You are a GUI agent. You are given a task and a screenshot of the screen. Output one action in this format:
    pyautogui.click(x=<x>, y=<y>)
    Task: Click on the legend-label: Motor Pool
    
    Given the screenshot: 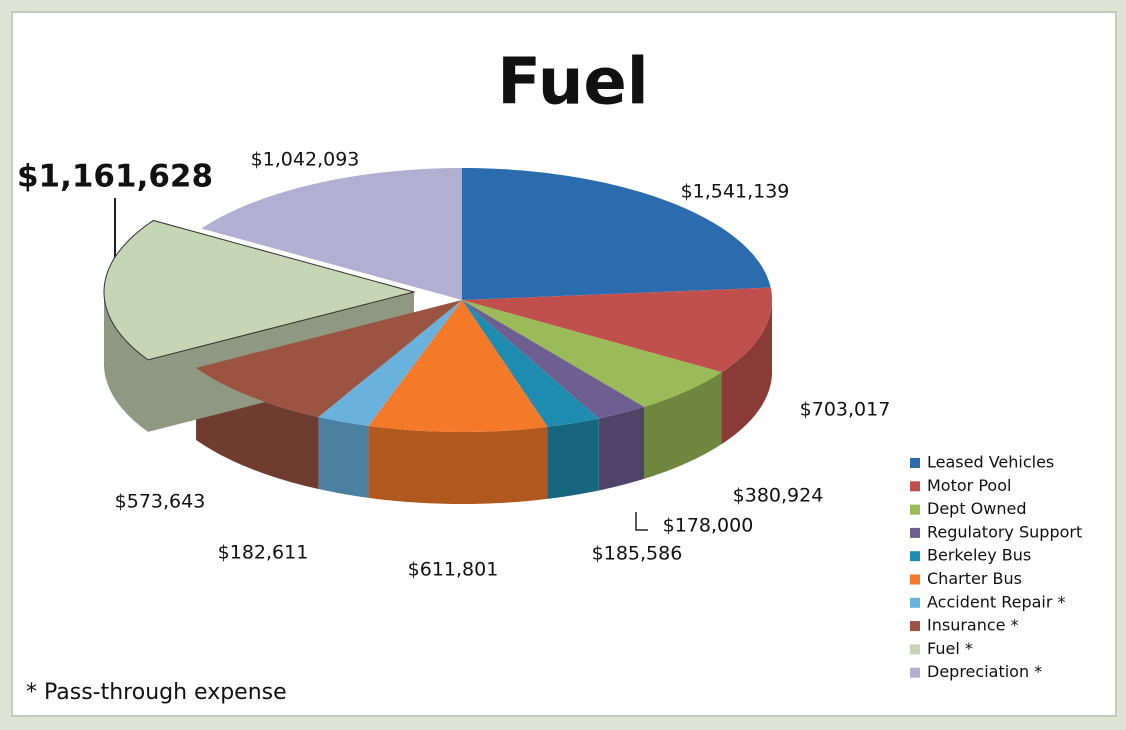 What is the action you would take?
    pyautogui.click(x=969, y=485)
    